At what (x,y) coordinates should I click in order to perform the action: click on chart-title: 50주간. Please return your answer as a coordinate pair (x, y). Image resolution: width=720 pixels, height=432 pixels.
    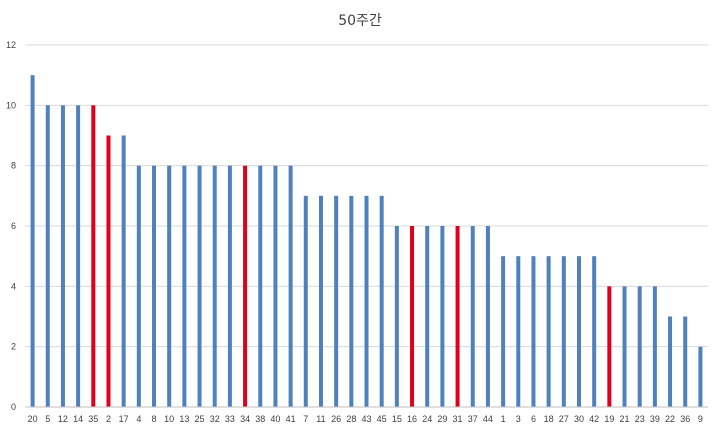
    Looking at the image, I should click on (360, 21).